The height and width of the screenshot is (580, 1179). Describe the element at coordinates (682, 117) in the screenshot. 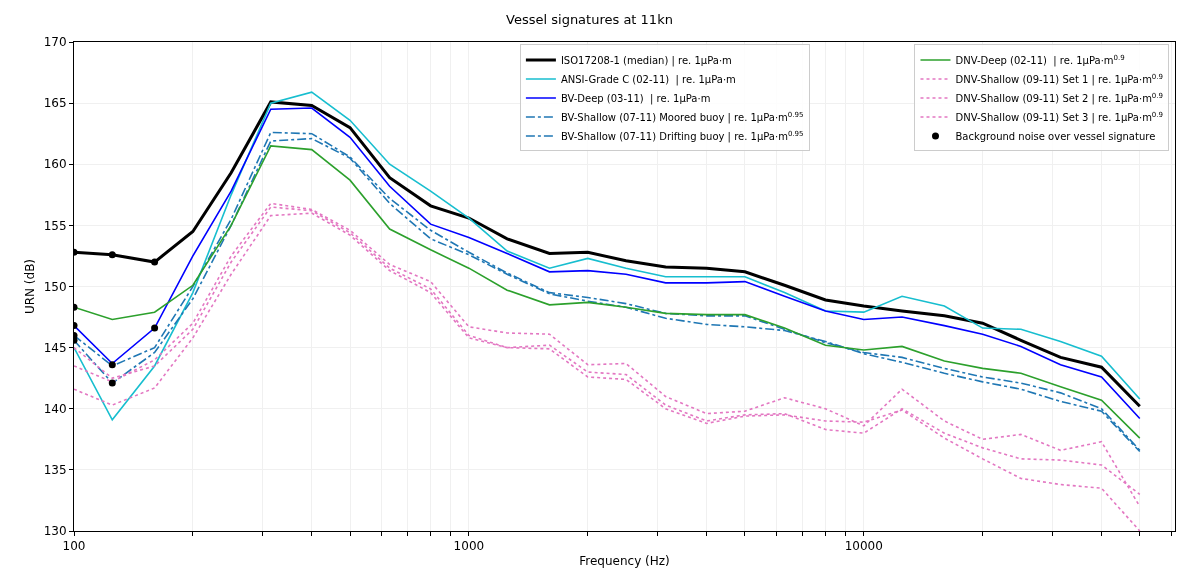

I see `legend-label: BV-Shallow (07-11) Moored buoy | re. 1μPa·m$^{0.95}$` at that location.